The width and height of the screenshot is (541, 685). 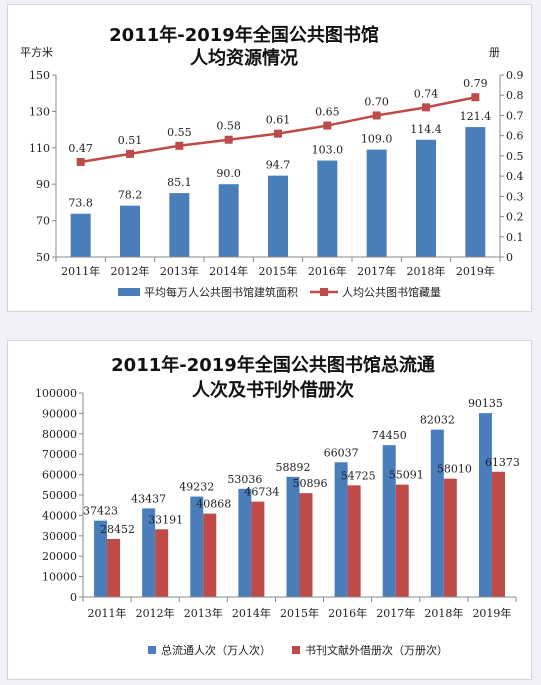 I want to click on line-data-label: 0.61, so click(x=278, y=120).